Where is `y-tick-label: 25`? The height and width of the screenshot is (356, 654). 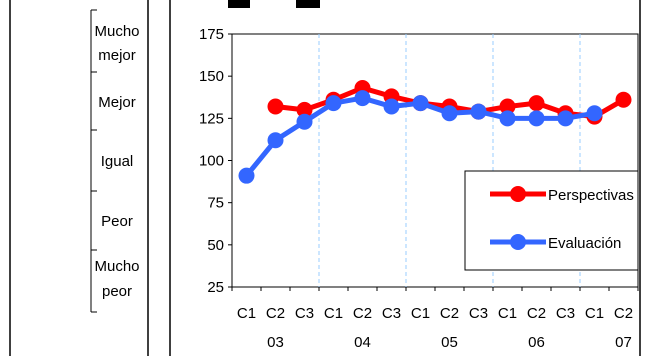 y-tick-label: 25 is located at coordinates (215, 287).